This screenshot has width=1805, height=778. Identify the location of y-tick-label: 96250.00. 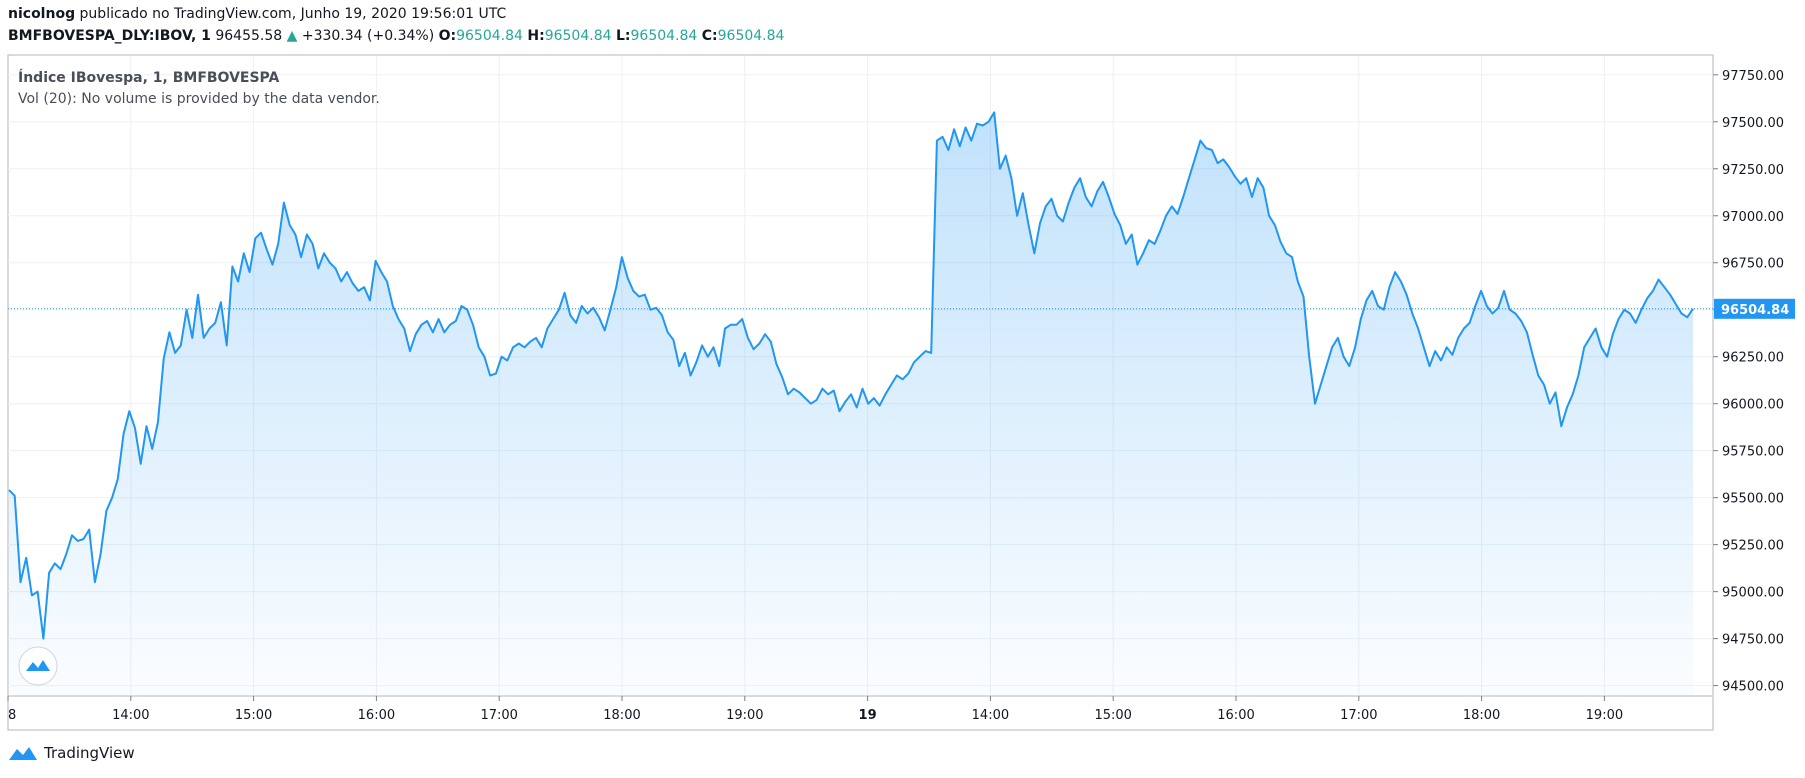
(1753, 358).